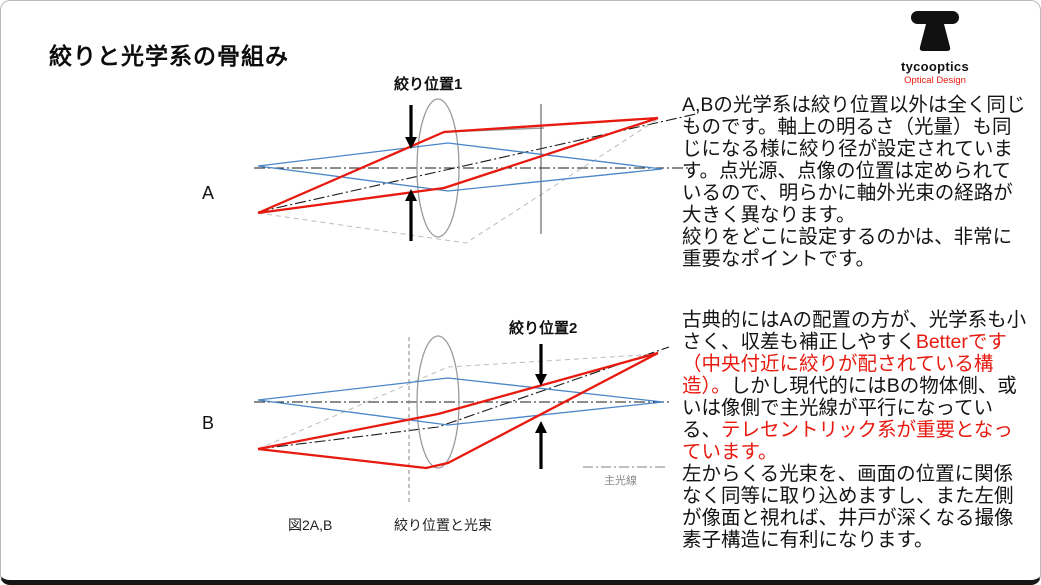  I want to click on notes-p2-part4-red: テレセントリック系が重要となっています。, so click(847, 441).